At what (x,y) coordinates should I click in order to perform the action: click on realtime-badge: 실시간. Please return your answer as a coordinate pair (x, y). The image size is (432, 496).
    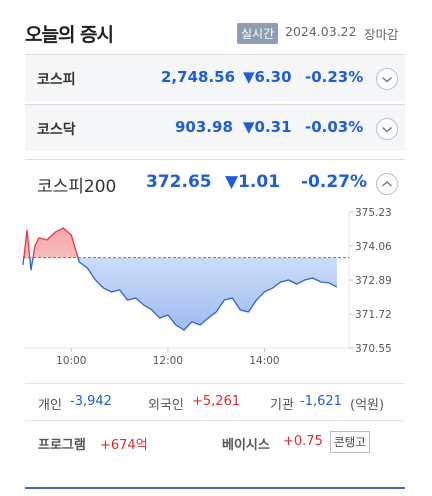
    Looking at the image, I should click on (258, 33).